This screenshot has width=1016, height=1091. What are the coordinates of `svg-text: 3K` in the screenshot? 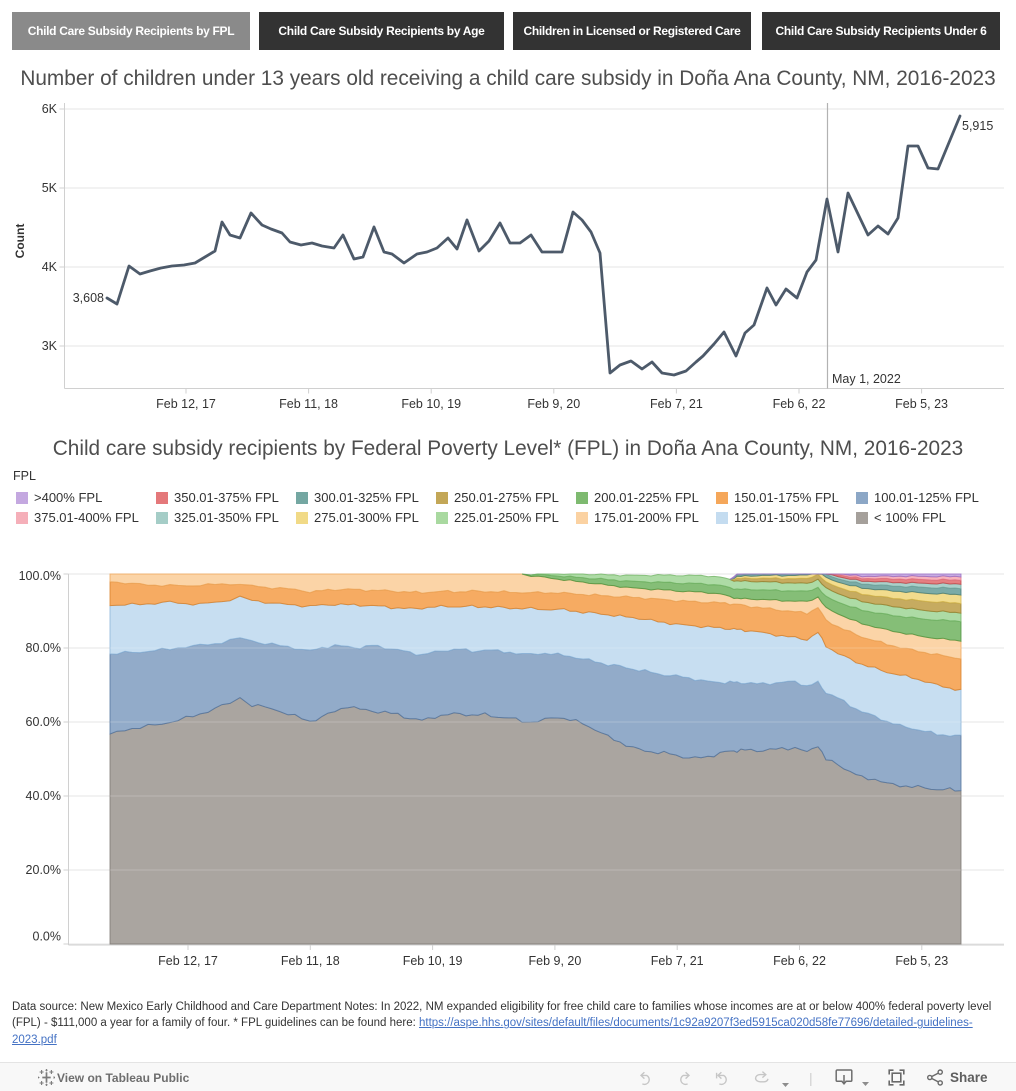 It's located at (50, 346).